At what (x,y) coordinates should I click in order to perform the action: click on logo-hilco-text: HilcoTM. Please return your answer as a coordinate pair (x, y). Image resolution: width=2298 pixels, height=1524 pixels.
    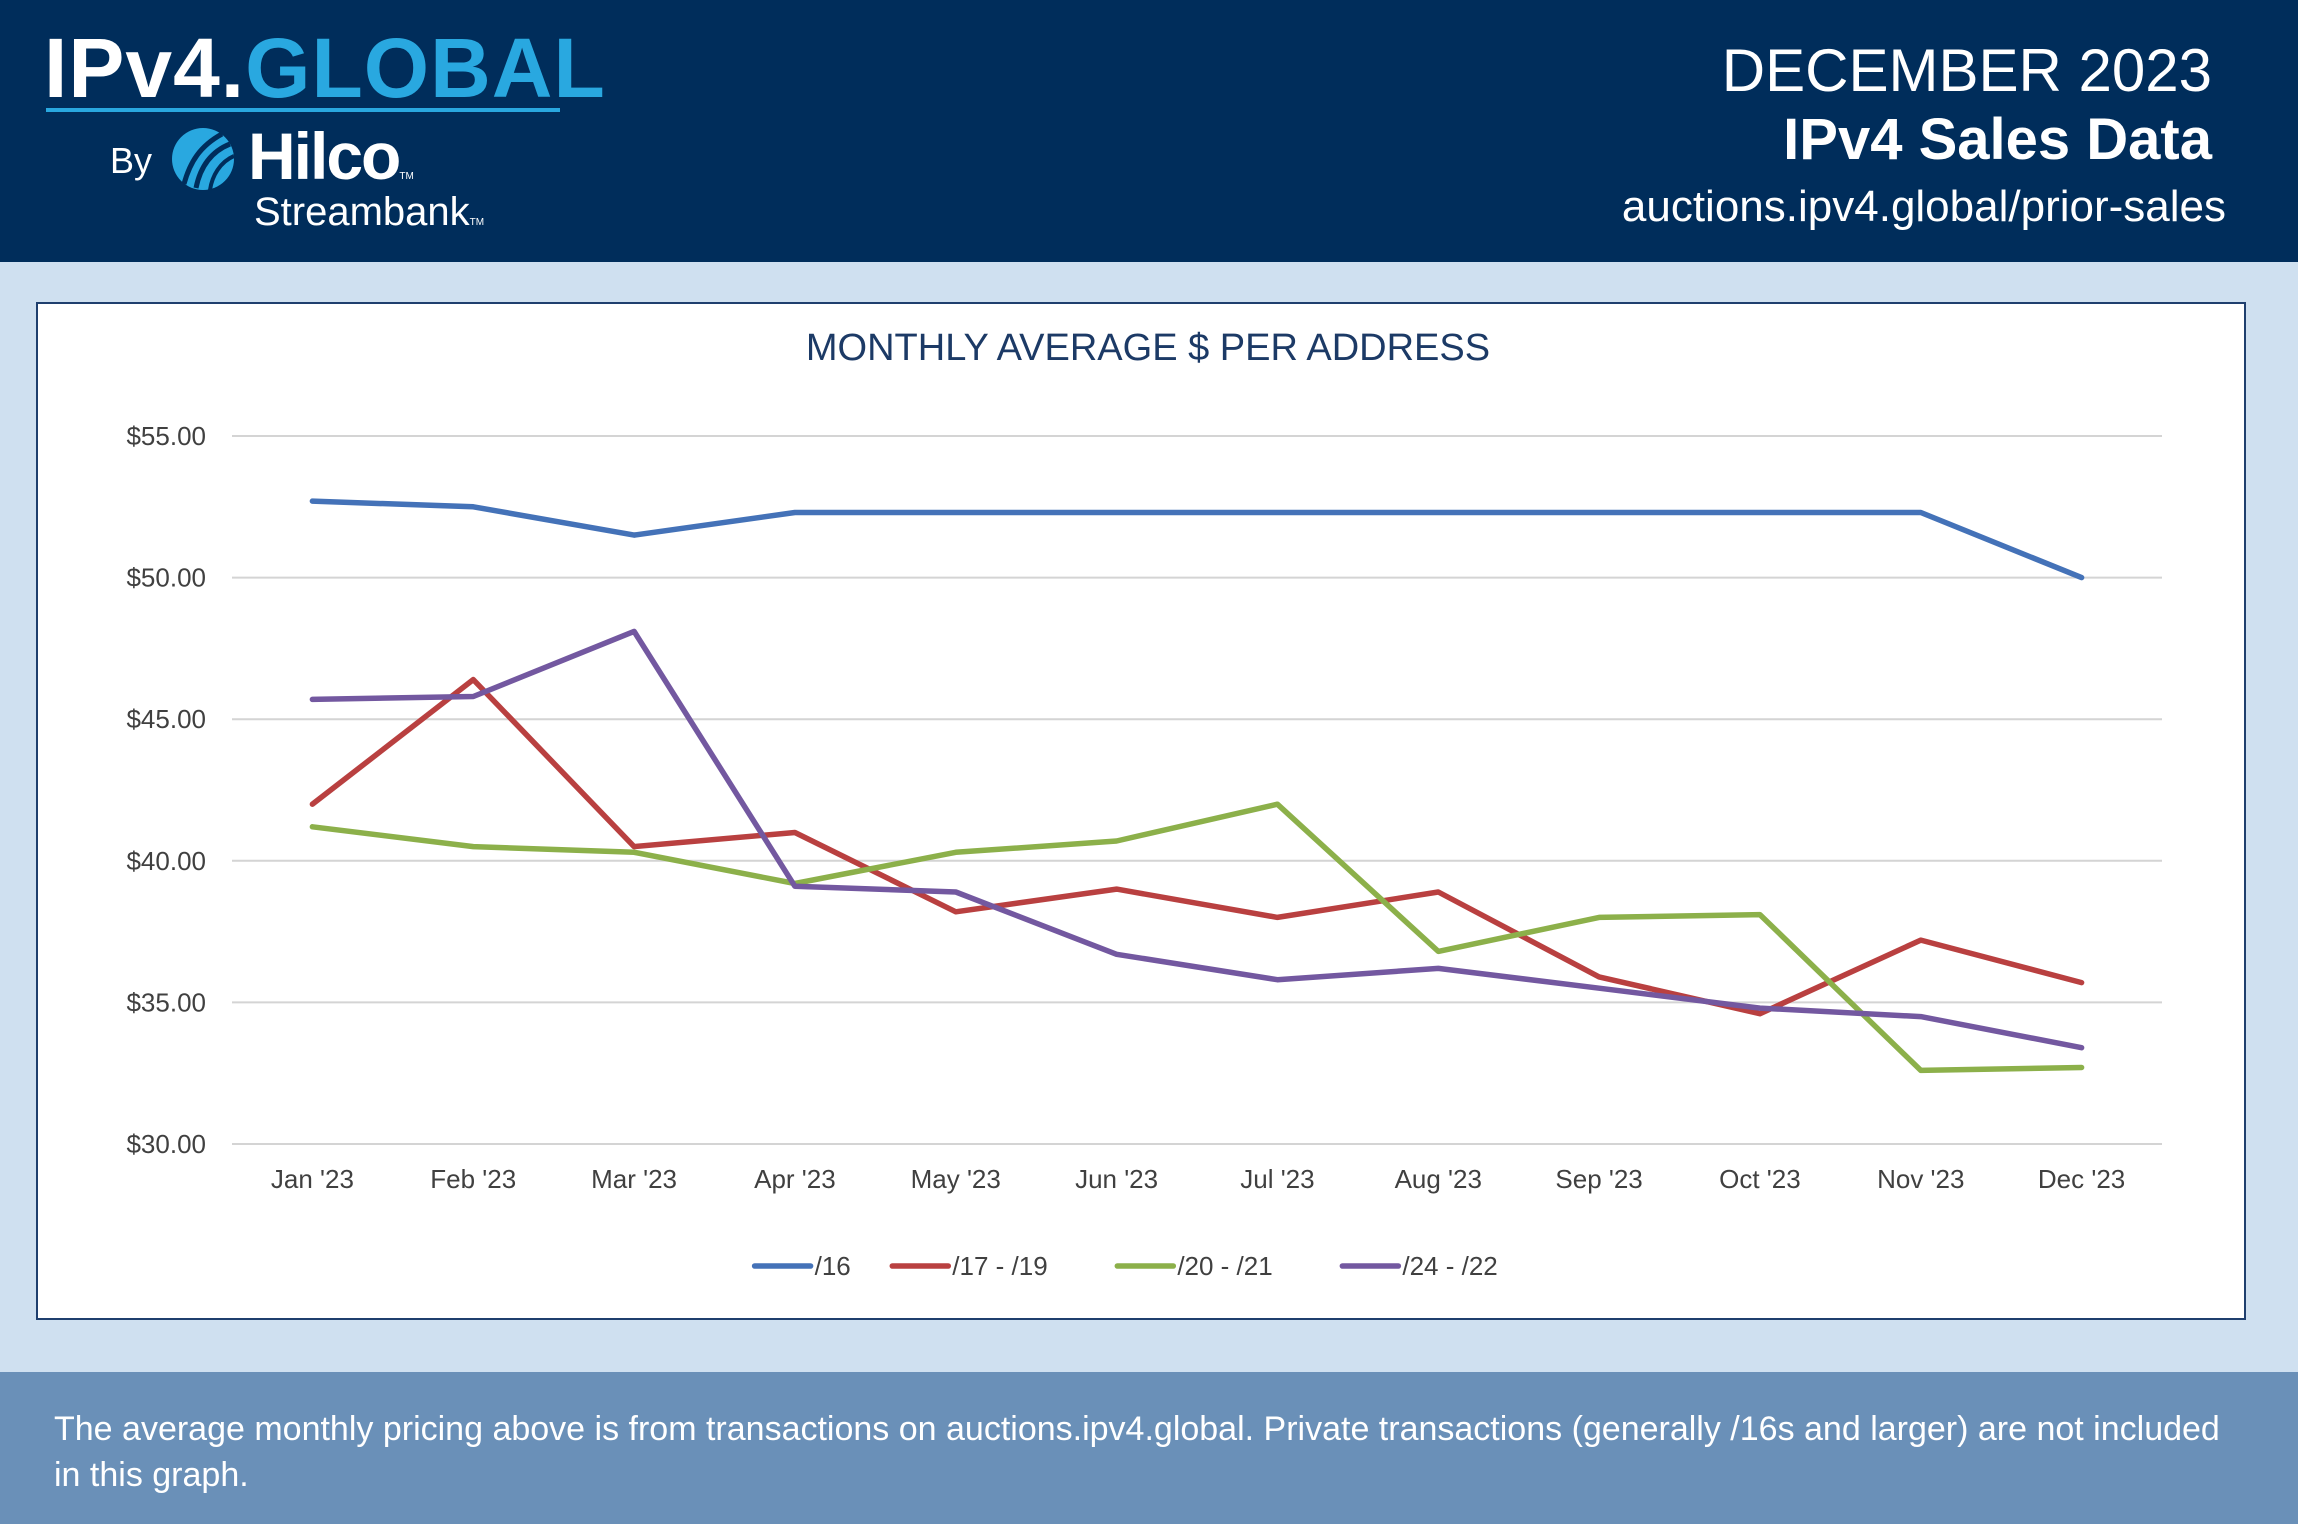
    Looking at the image, I should click on (331, 156).